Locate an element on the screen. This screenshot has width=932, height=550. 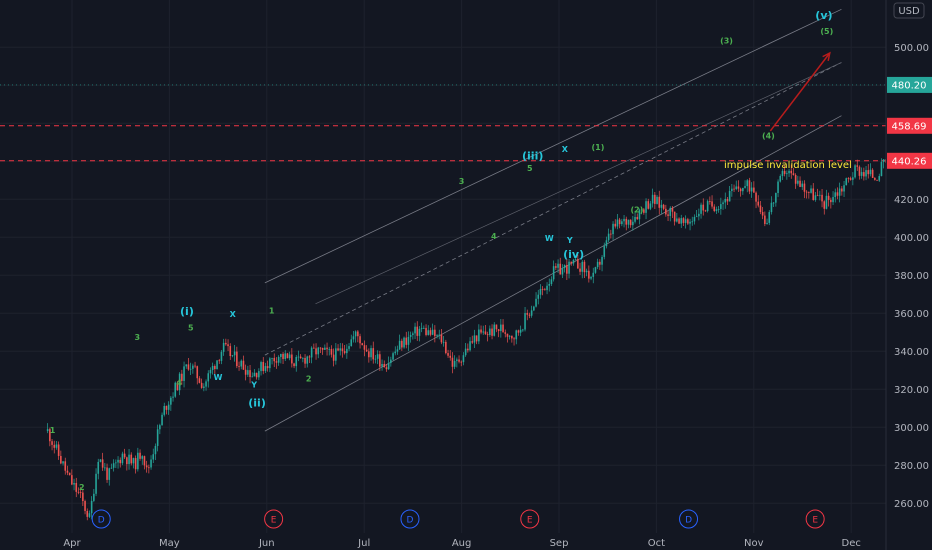
wave-label: (v) is located at coordinates (823, 15).